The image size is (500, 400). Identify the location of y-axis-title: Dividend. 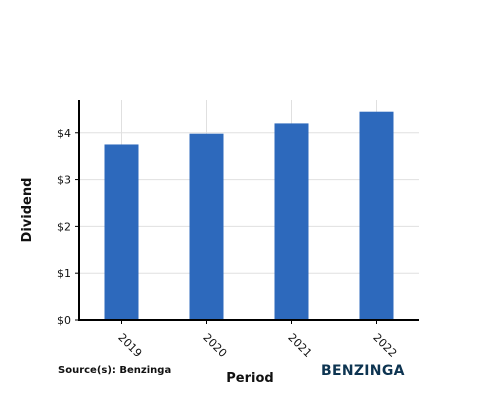
(27, 210).